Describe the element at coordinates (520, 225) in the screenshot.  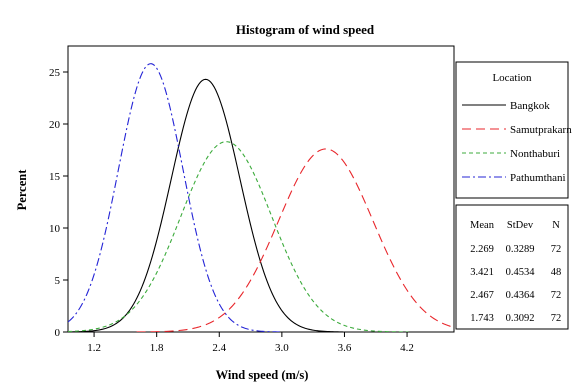
I see `stats-header: StDev` at that location.